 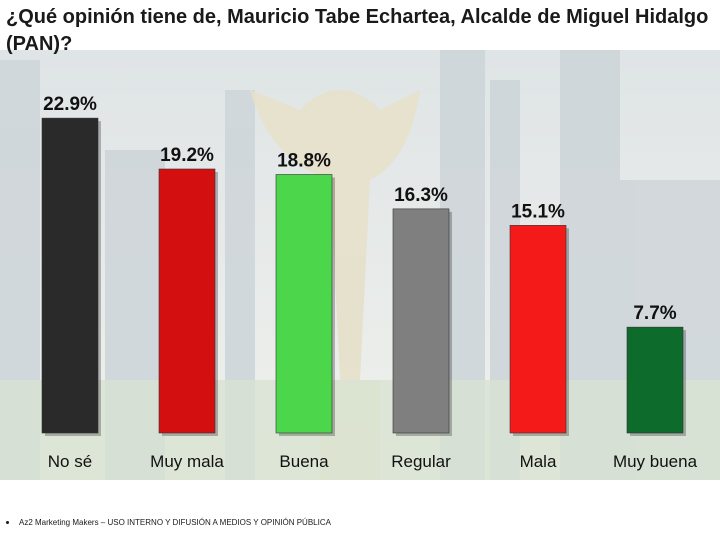 I want to click on category-label: No sé, so click(x=70, y=461).